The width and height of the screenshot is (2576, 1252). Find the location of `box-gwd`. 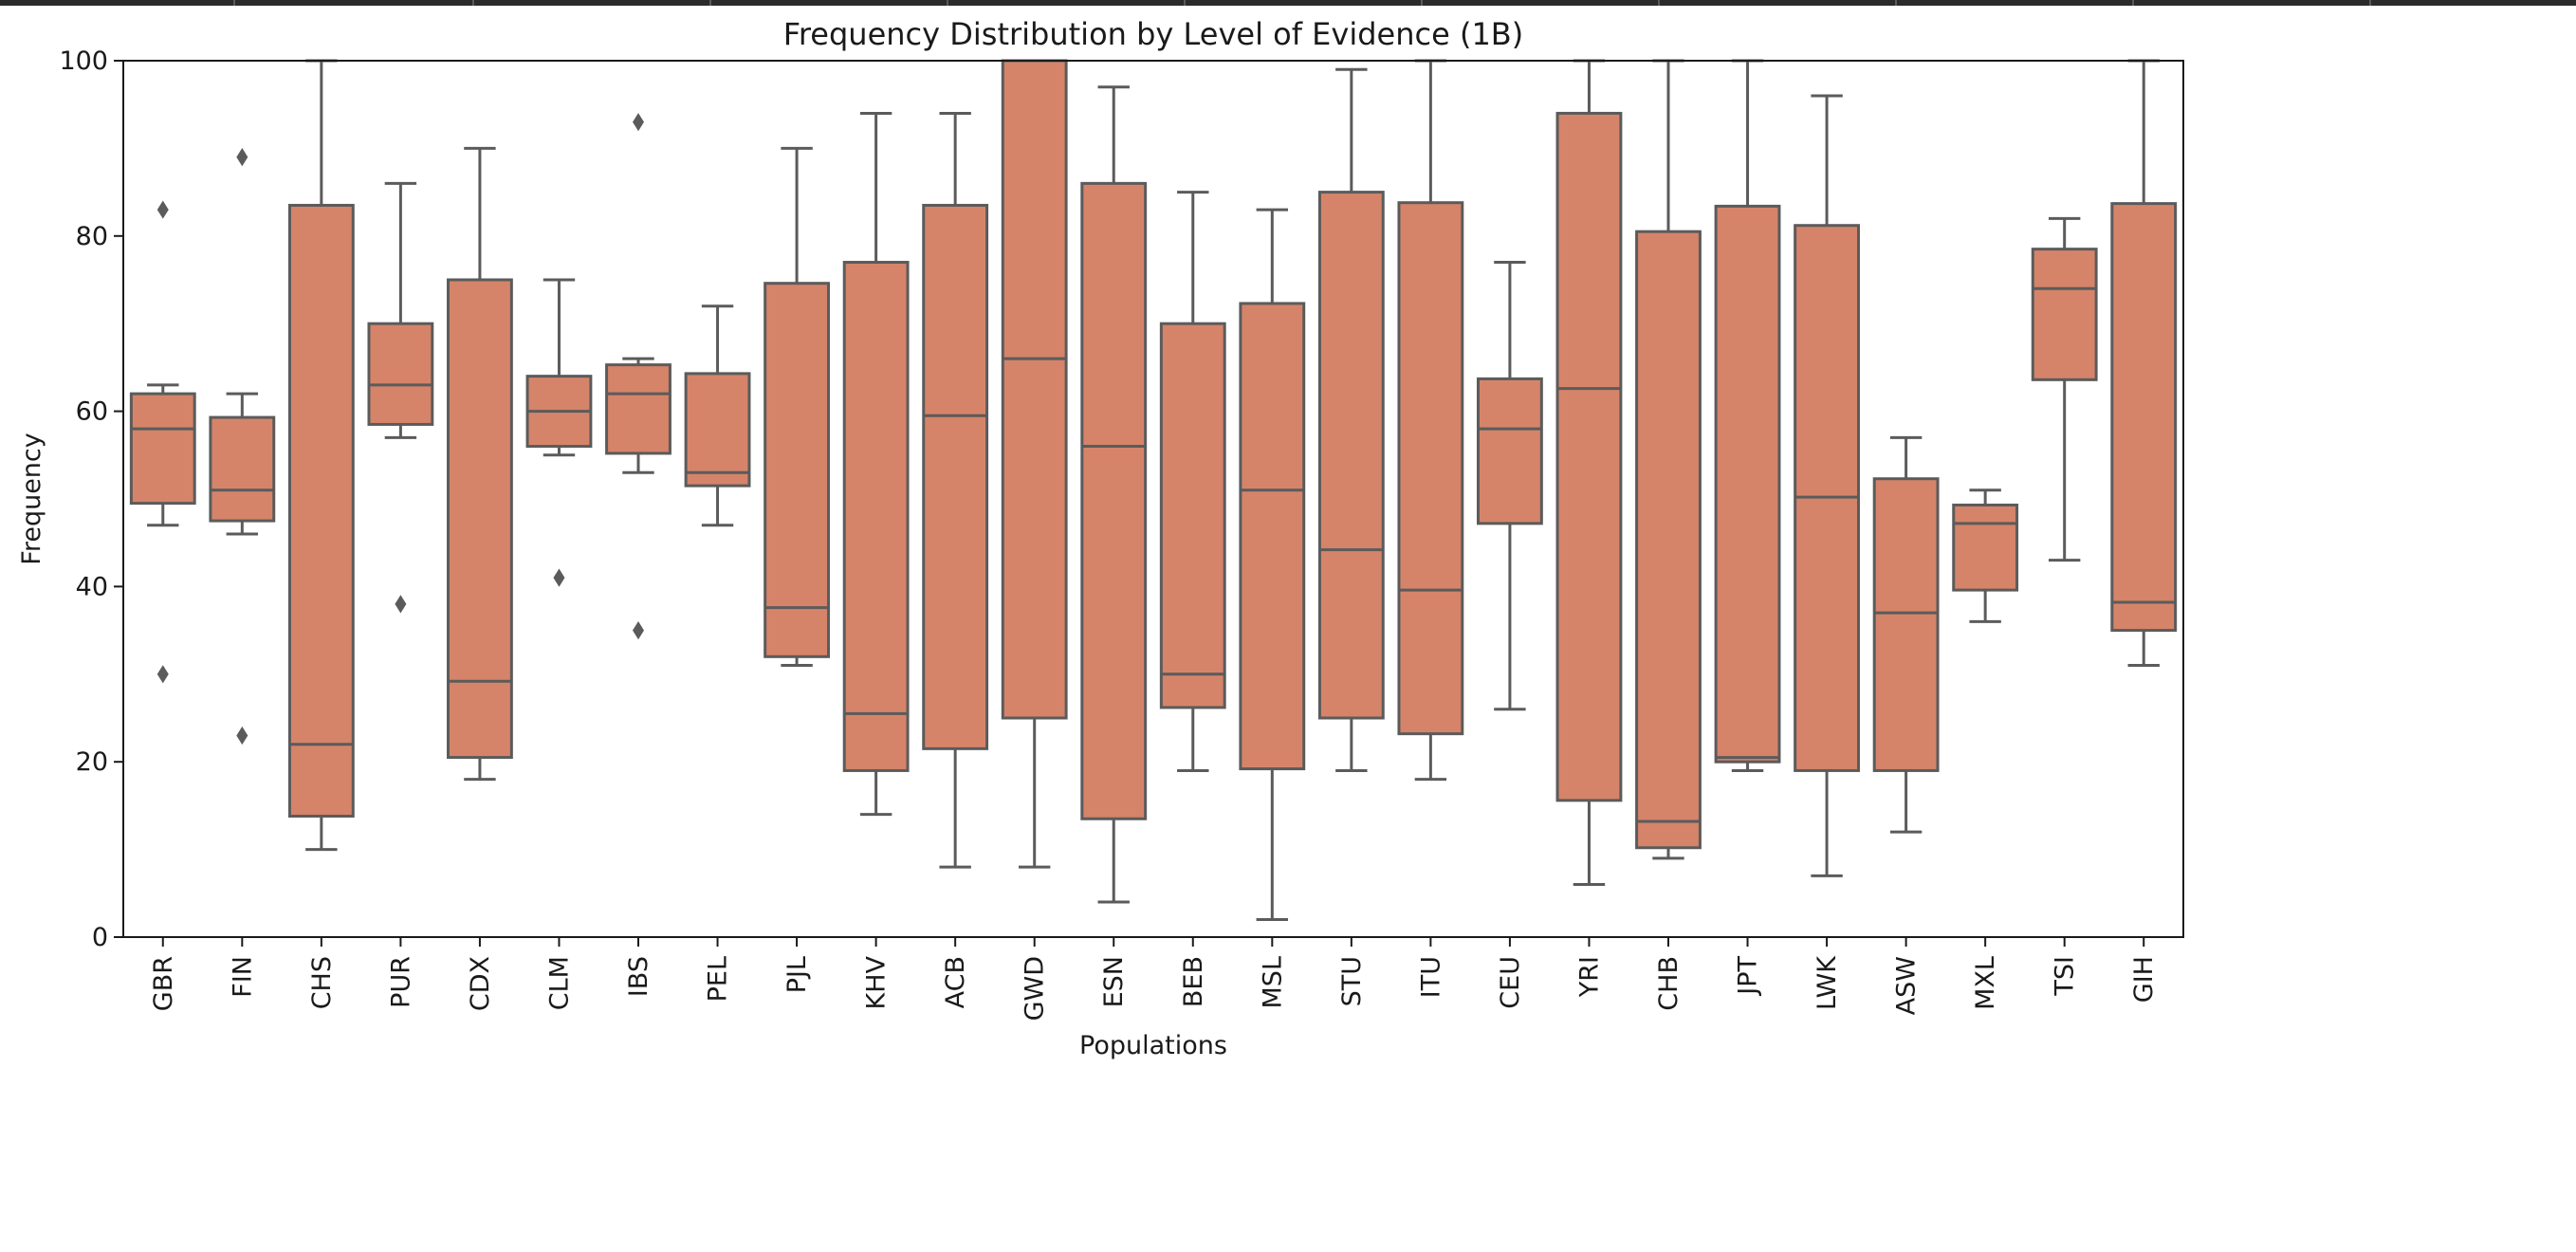

box-gwd is located at coordinates (1034, 464).